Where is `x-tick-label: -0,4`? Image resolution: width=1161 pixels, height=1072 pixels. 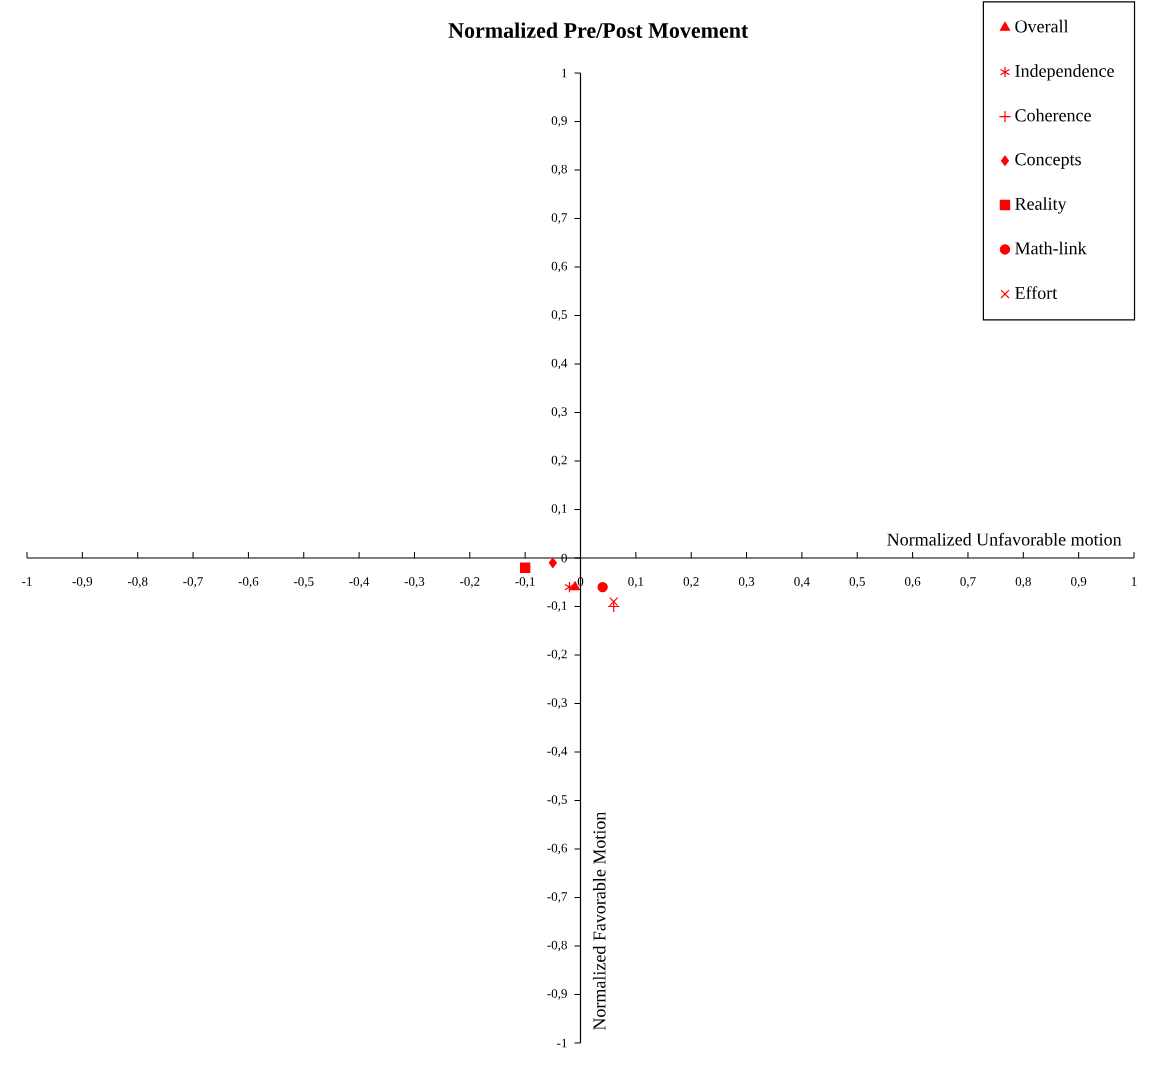 x-tick-label: -0,4 is located at coordinates (359, 582).